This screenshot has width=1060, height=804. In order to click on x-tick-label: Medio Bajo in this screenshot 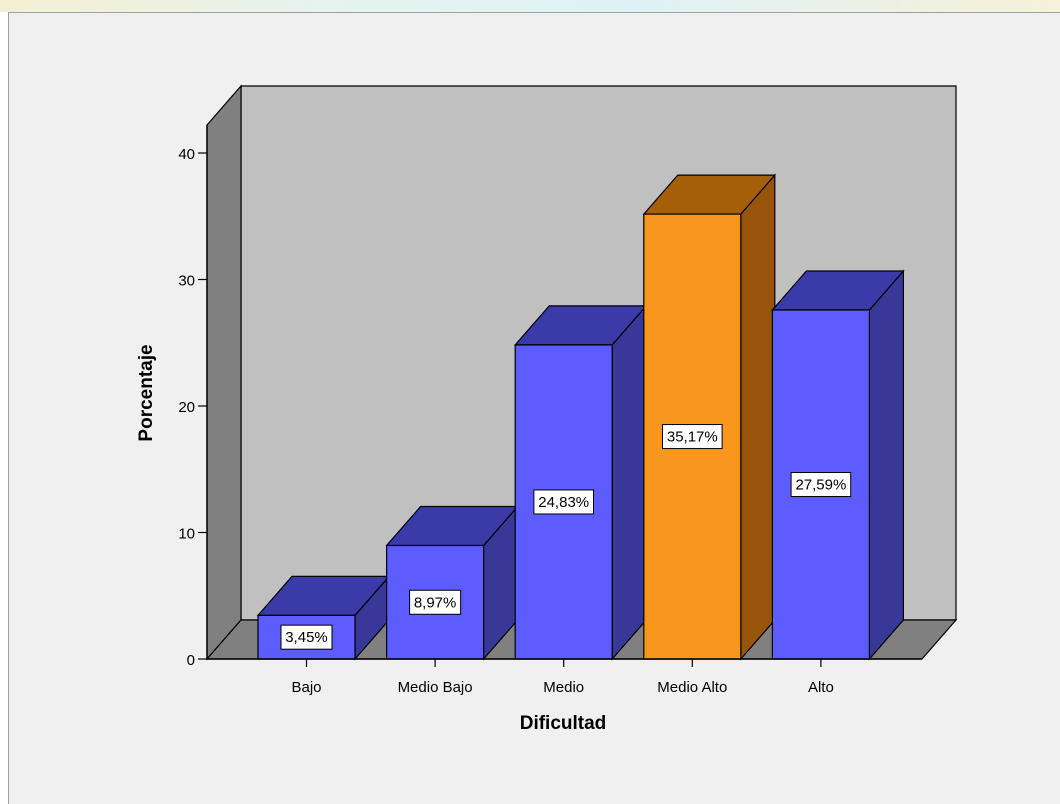, I will do `click(435, 687)`.